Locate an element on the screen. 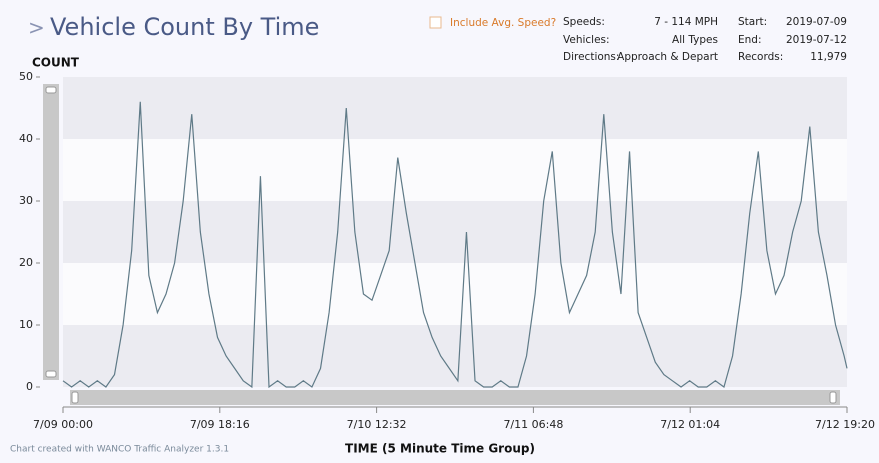 The image size is (879, 463). horizontal-scrollbar is located at coordinates (455, 397).